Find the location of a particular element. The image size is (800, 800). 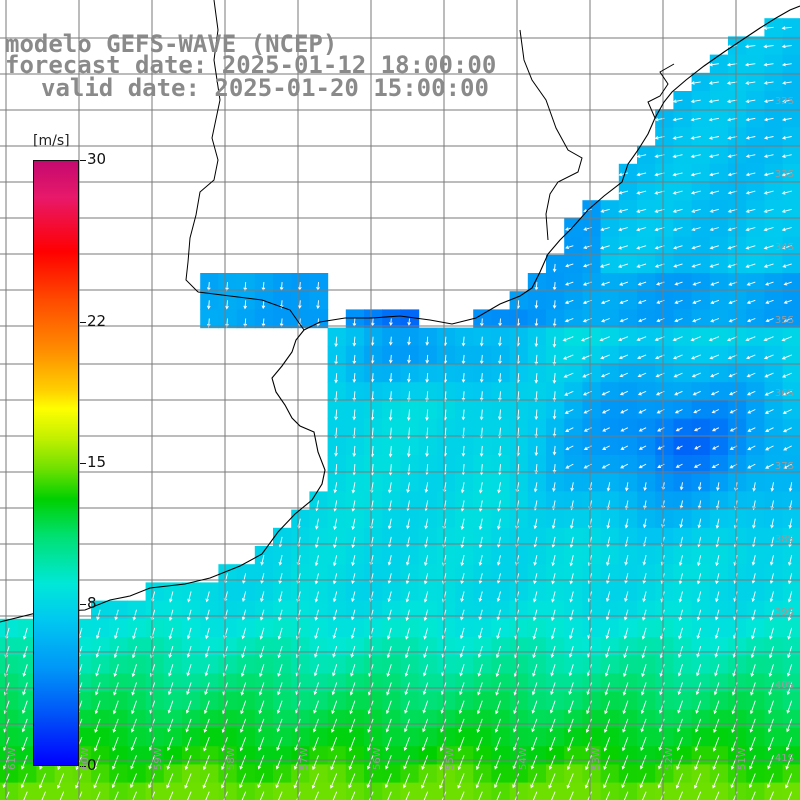

longitude-label: 58W is located at coordinates (231, 758).